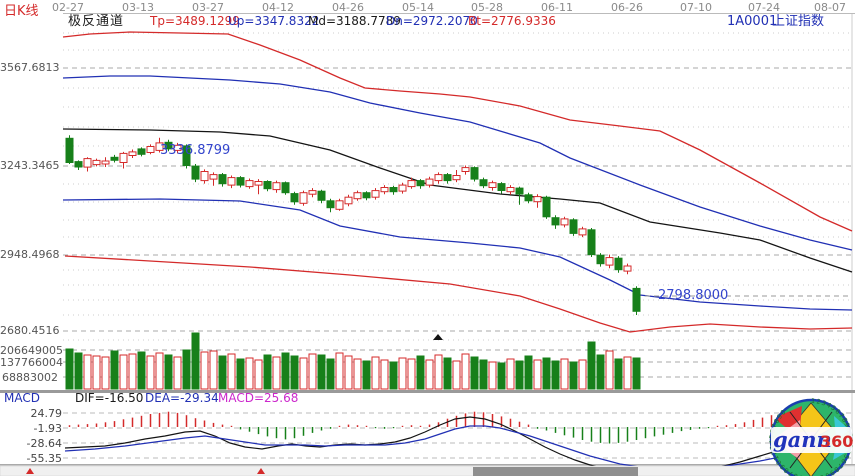 The width and height of the screenshot is (855, 476). What do you see at coordinates (836, 441) in the screenshot?
I see `svg-text: 360` at bounding box center [836, 441].